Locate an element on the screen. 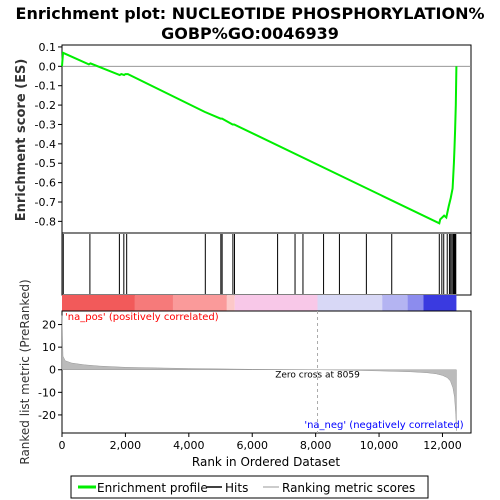 This screenshot has width=500, height=500. chart-title-line2: GOBP%GO:0046939 is located at coordinates (250, 33).